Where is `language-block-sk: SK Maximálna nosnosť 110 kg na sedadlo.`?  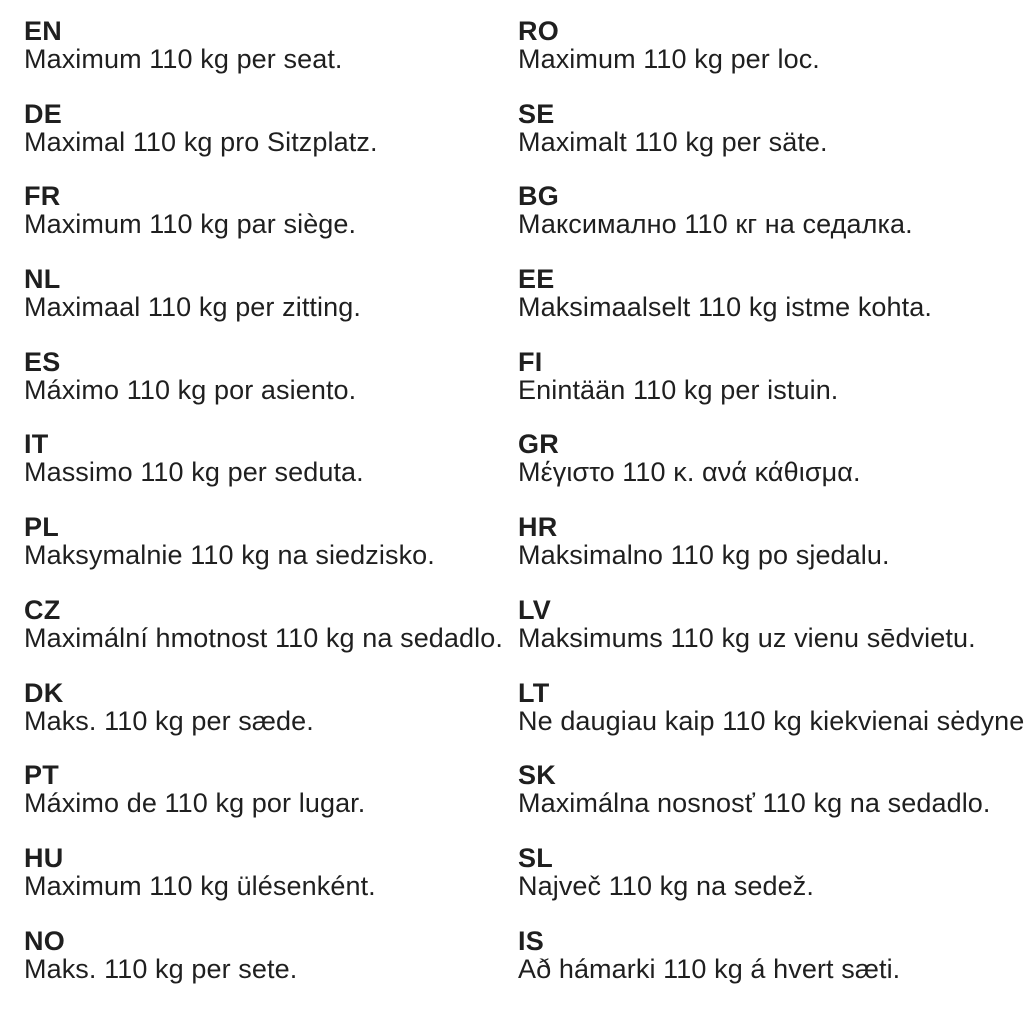
language-block-sk: SK Maximálna nosnosť 110 kg na sedadlo. is located at coordinates (771, 802).